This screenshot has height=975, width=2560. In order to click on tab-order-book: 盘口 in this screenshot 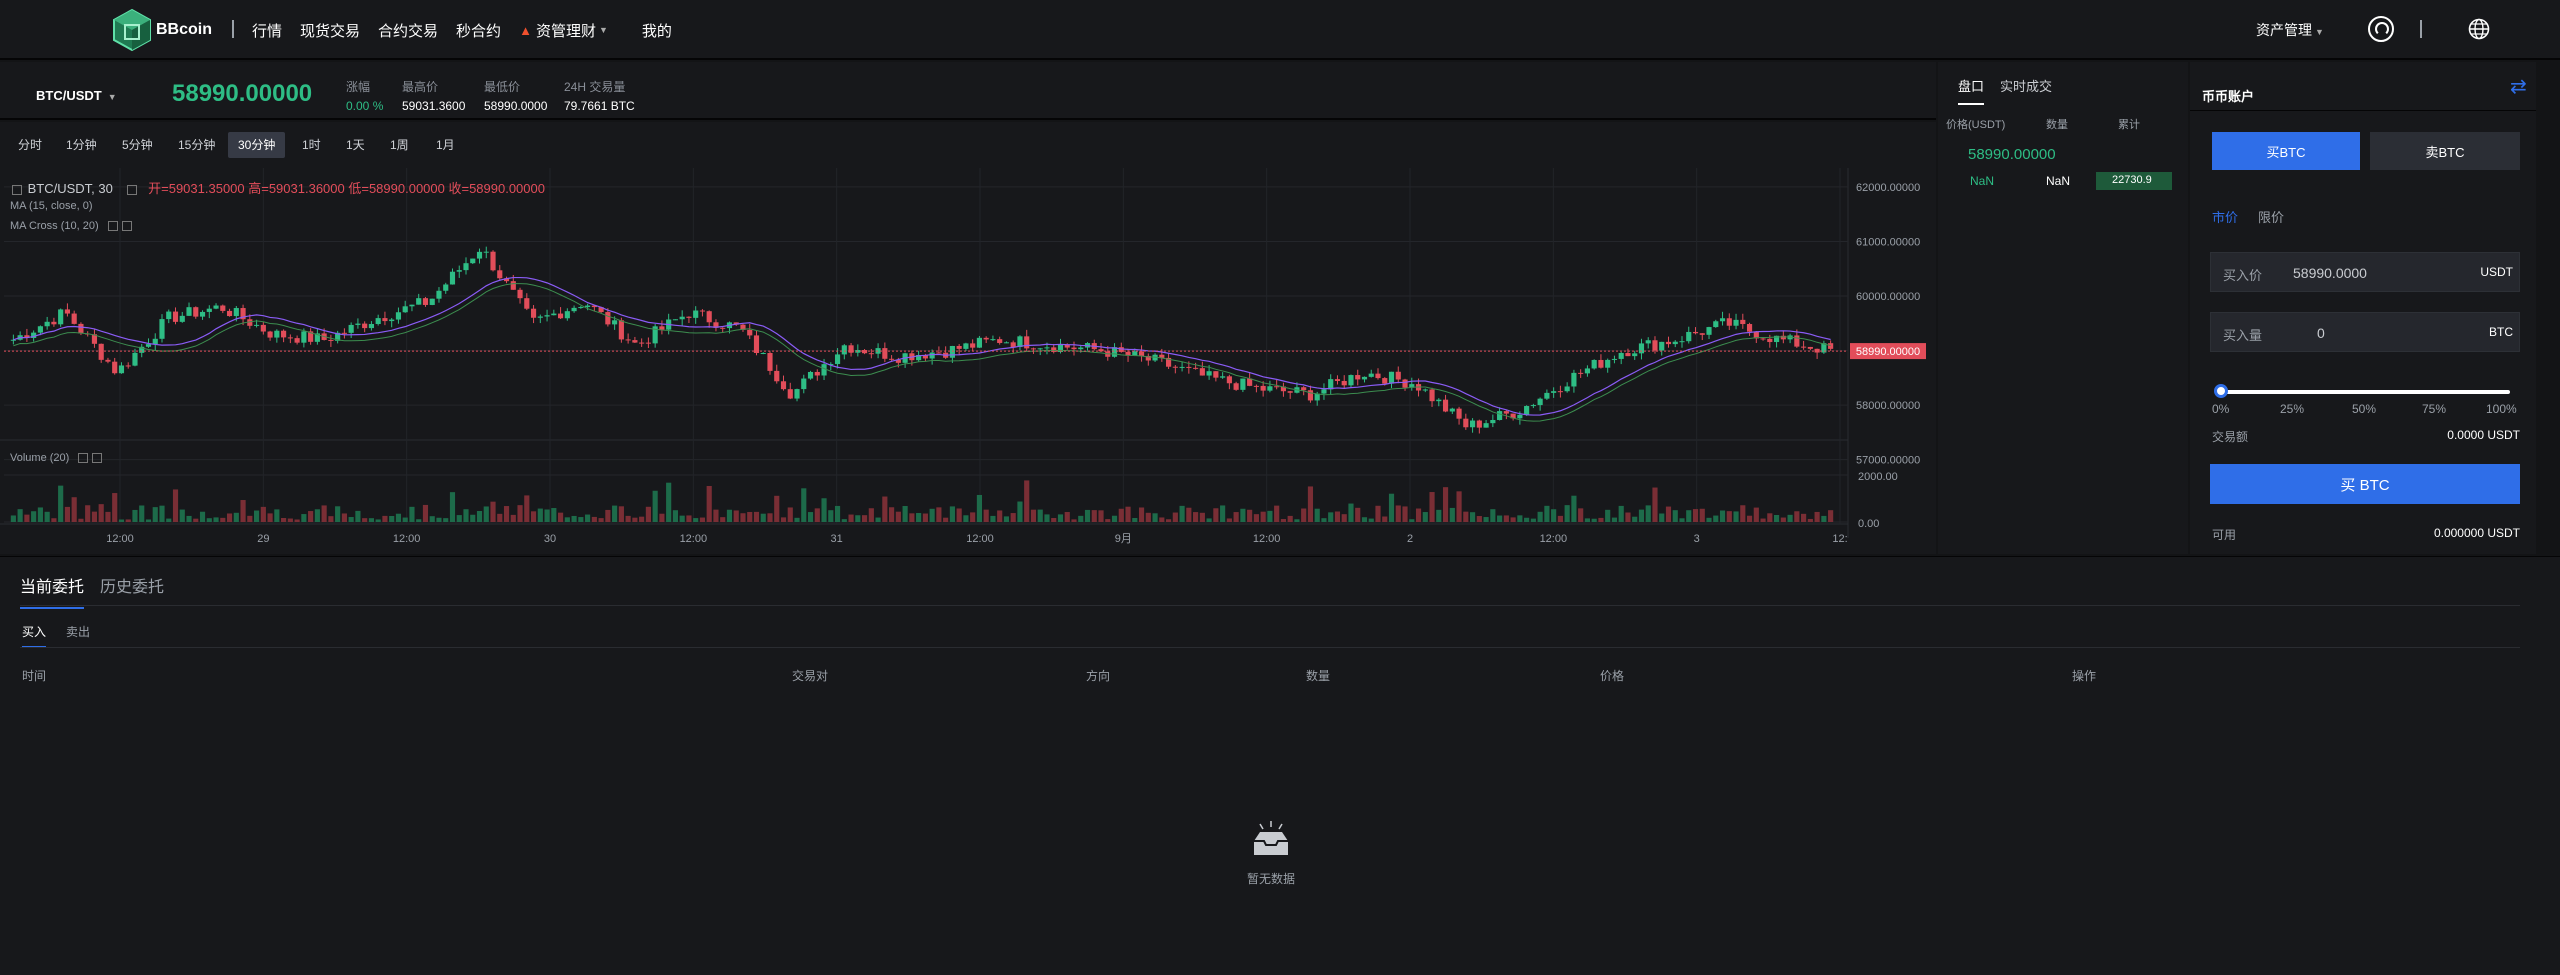, I will do `click(1971, 90)`.